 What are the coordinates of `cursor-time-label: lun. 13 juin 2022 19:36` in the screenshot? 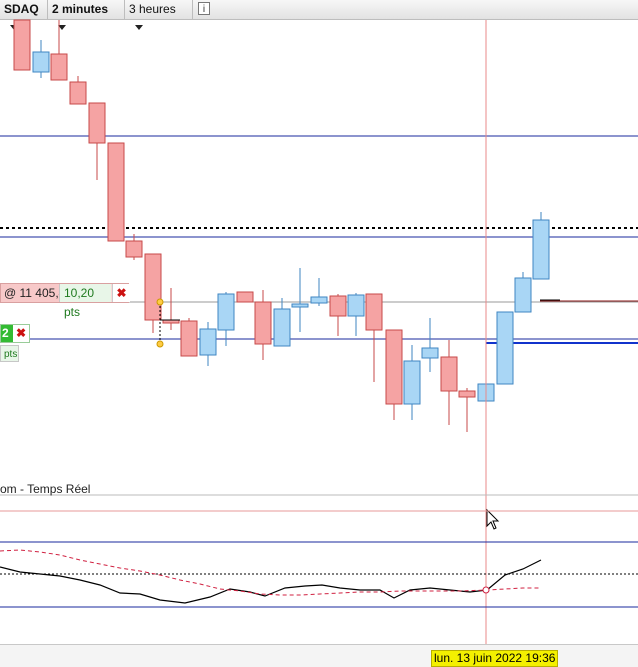 It's located at (495, 658).